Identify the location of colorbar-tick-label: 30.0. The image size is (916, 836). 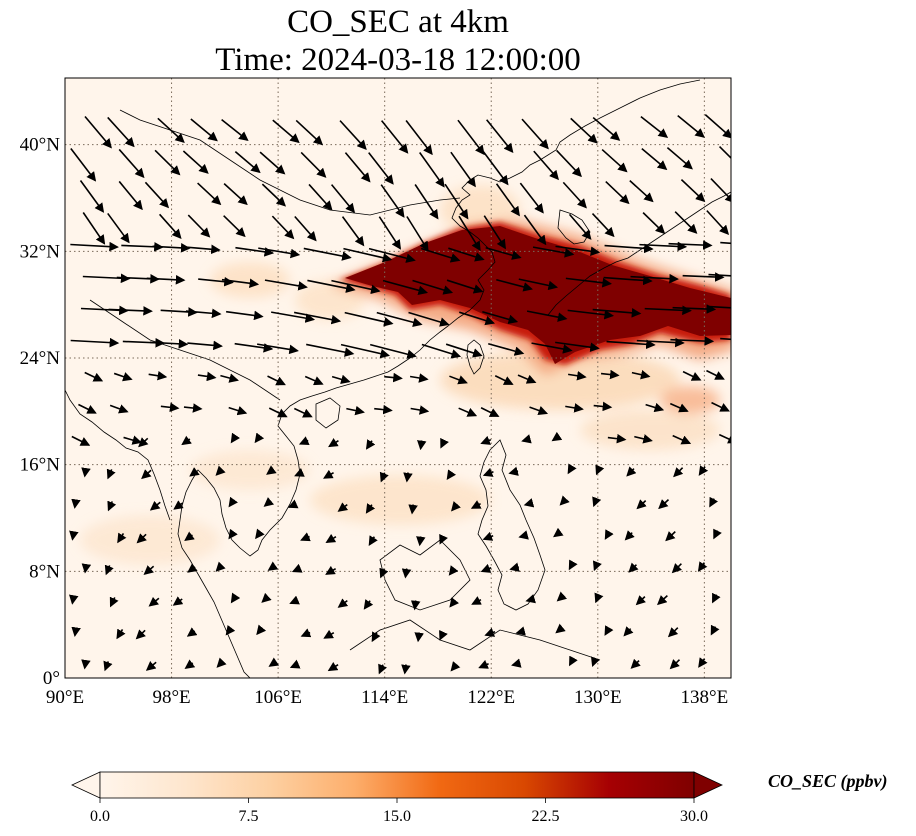
(694, 816).